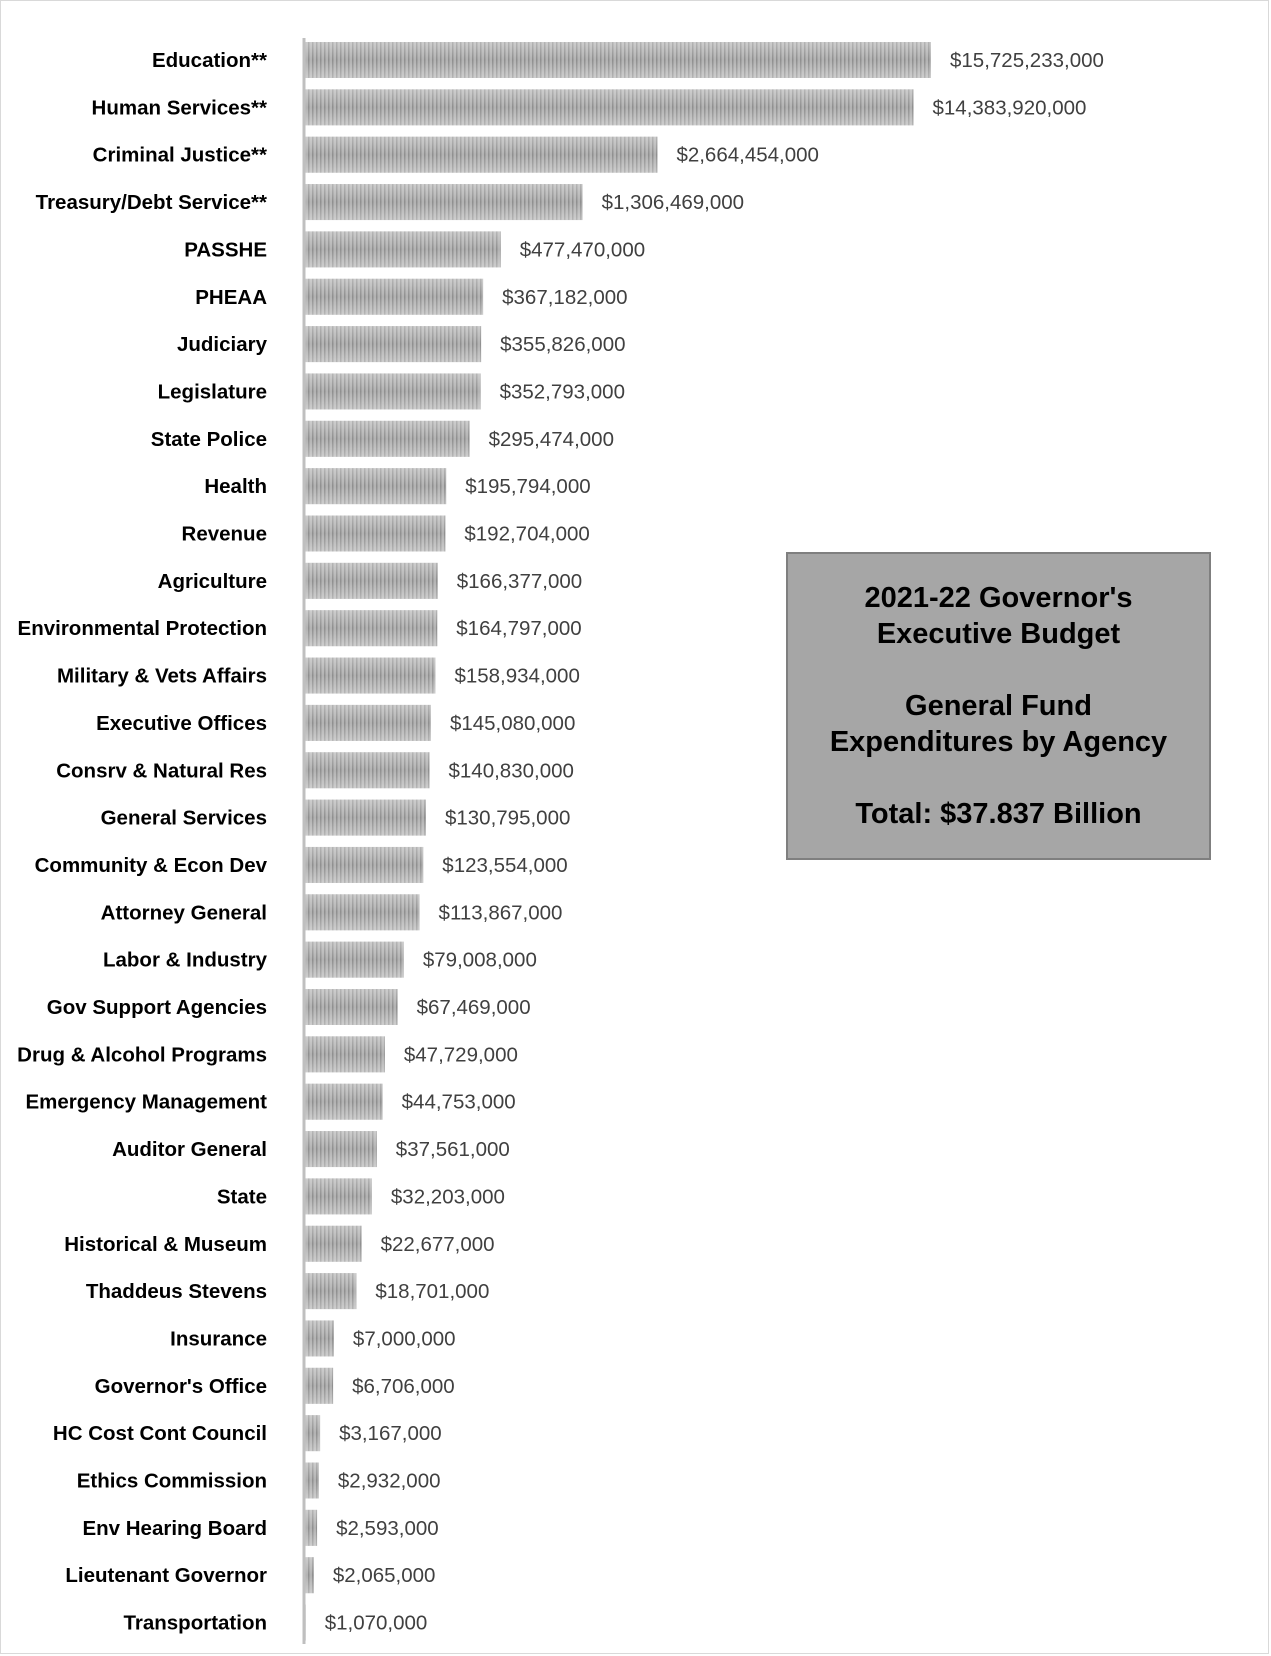  Describe the element at coordinates (195, 1623) in the screenshot. I see `category-label: Transportation` at that location.